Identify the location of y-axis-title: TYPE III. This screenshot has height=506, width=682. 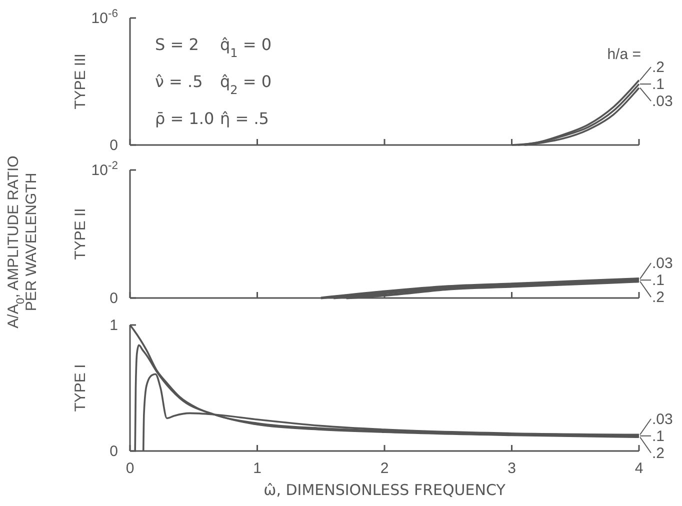
(80, 82).